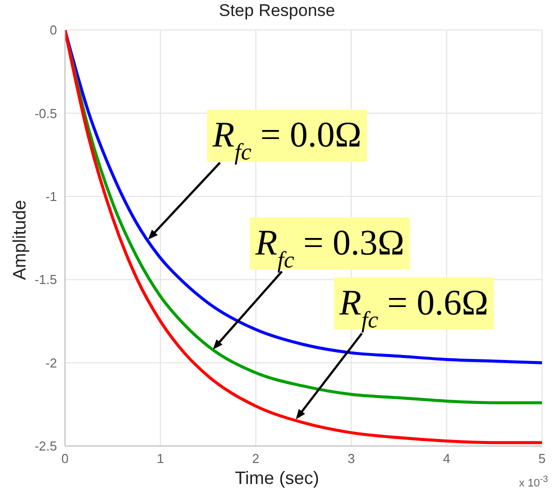  What do you see at coordinates (53, 30) in the screenshot?
I see `y-tick-label: 0` at bounding box center [53, 30].